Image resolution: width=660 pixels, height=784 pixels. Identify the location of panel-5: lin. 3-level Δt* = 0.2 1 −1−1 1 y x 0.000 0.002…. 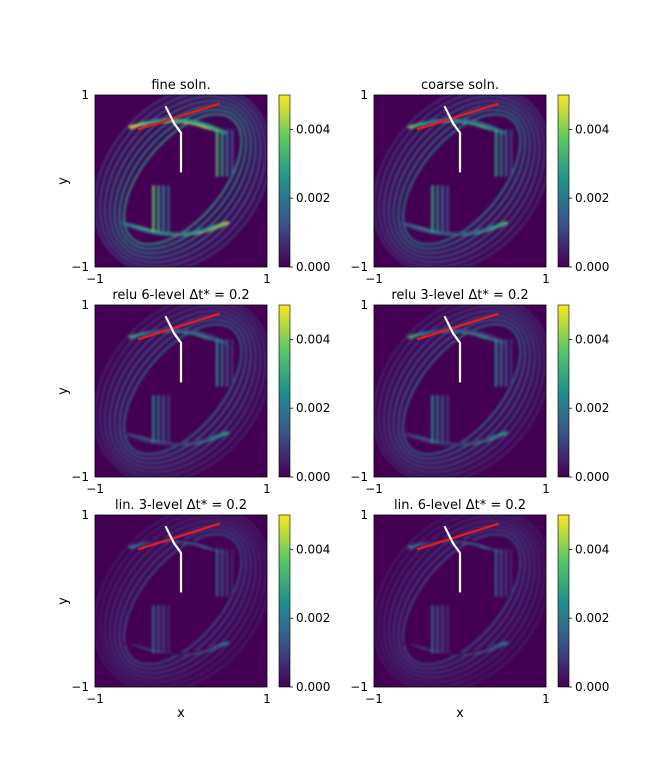
(193, 609).